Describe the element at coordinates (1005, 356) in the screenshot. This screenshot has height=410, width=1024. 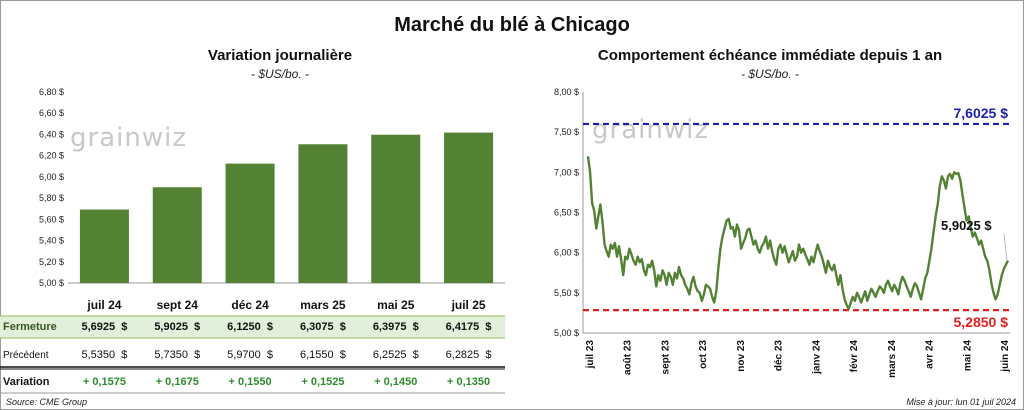
I see `line-x-tick-label: juin 24` at that location.